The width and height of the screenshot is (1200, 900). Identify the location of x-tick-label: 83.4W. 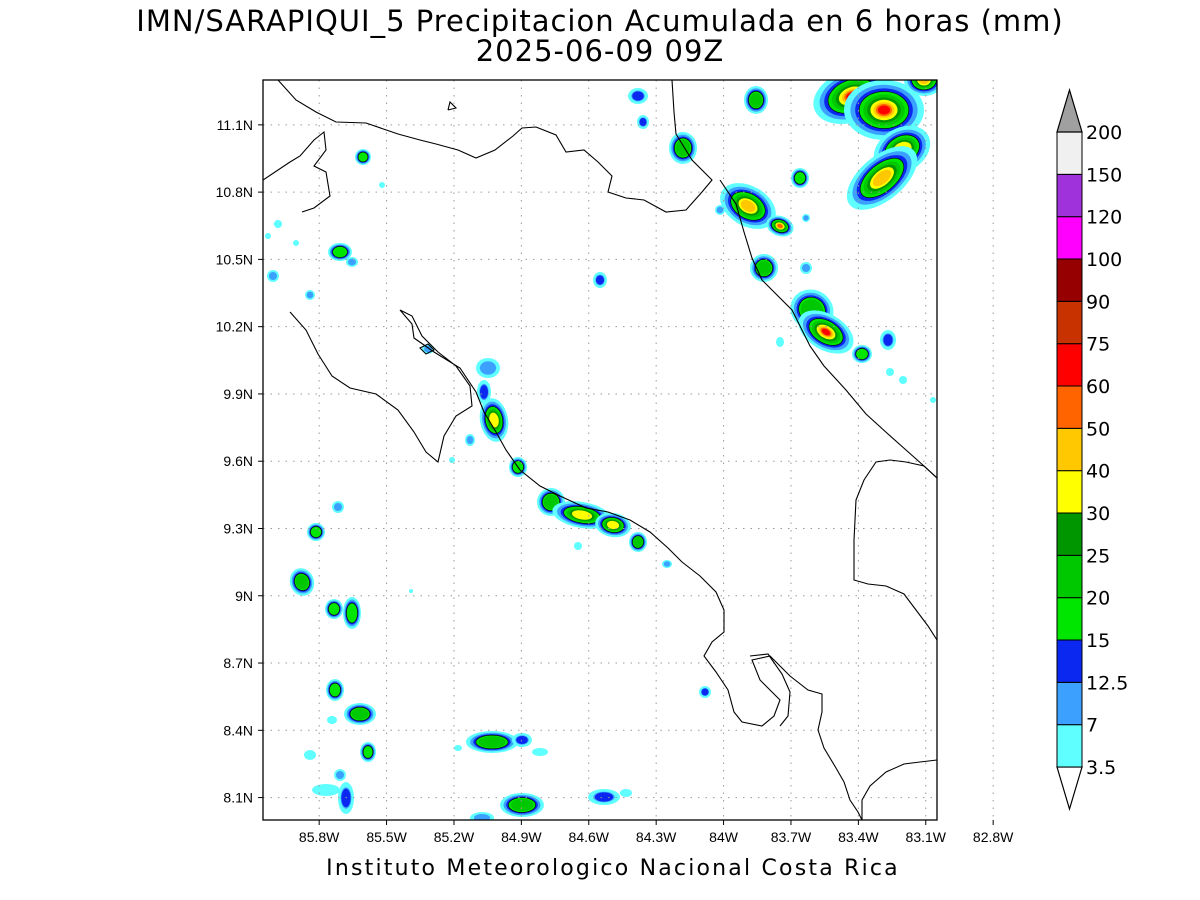
(858, 837).